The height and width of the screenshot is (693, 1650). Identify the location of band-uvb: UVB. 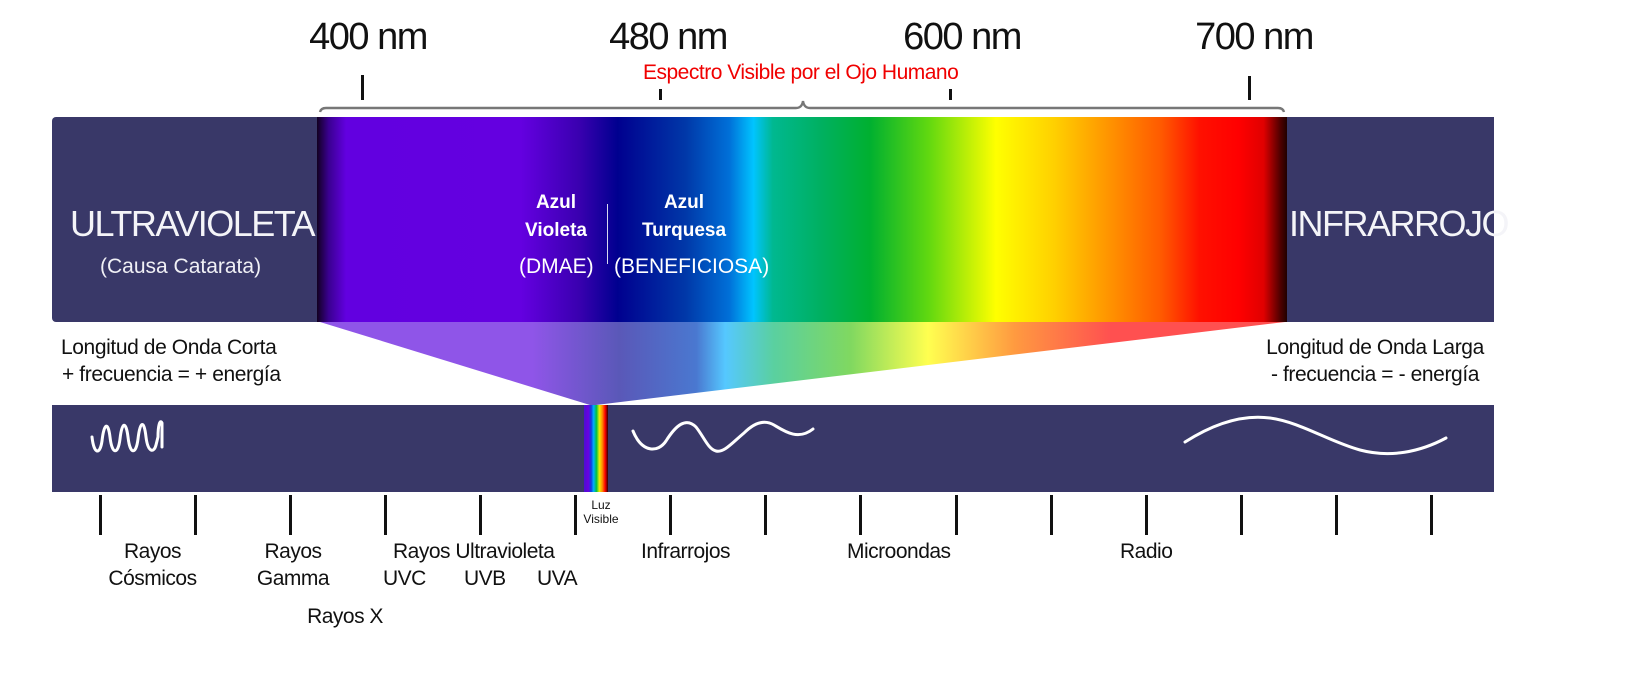
(485, 578).